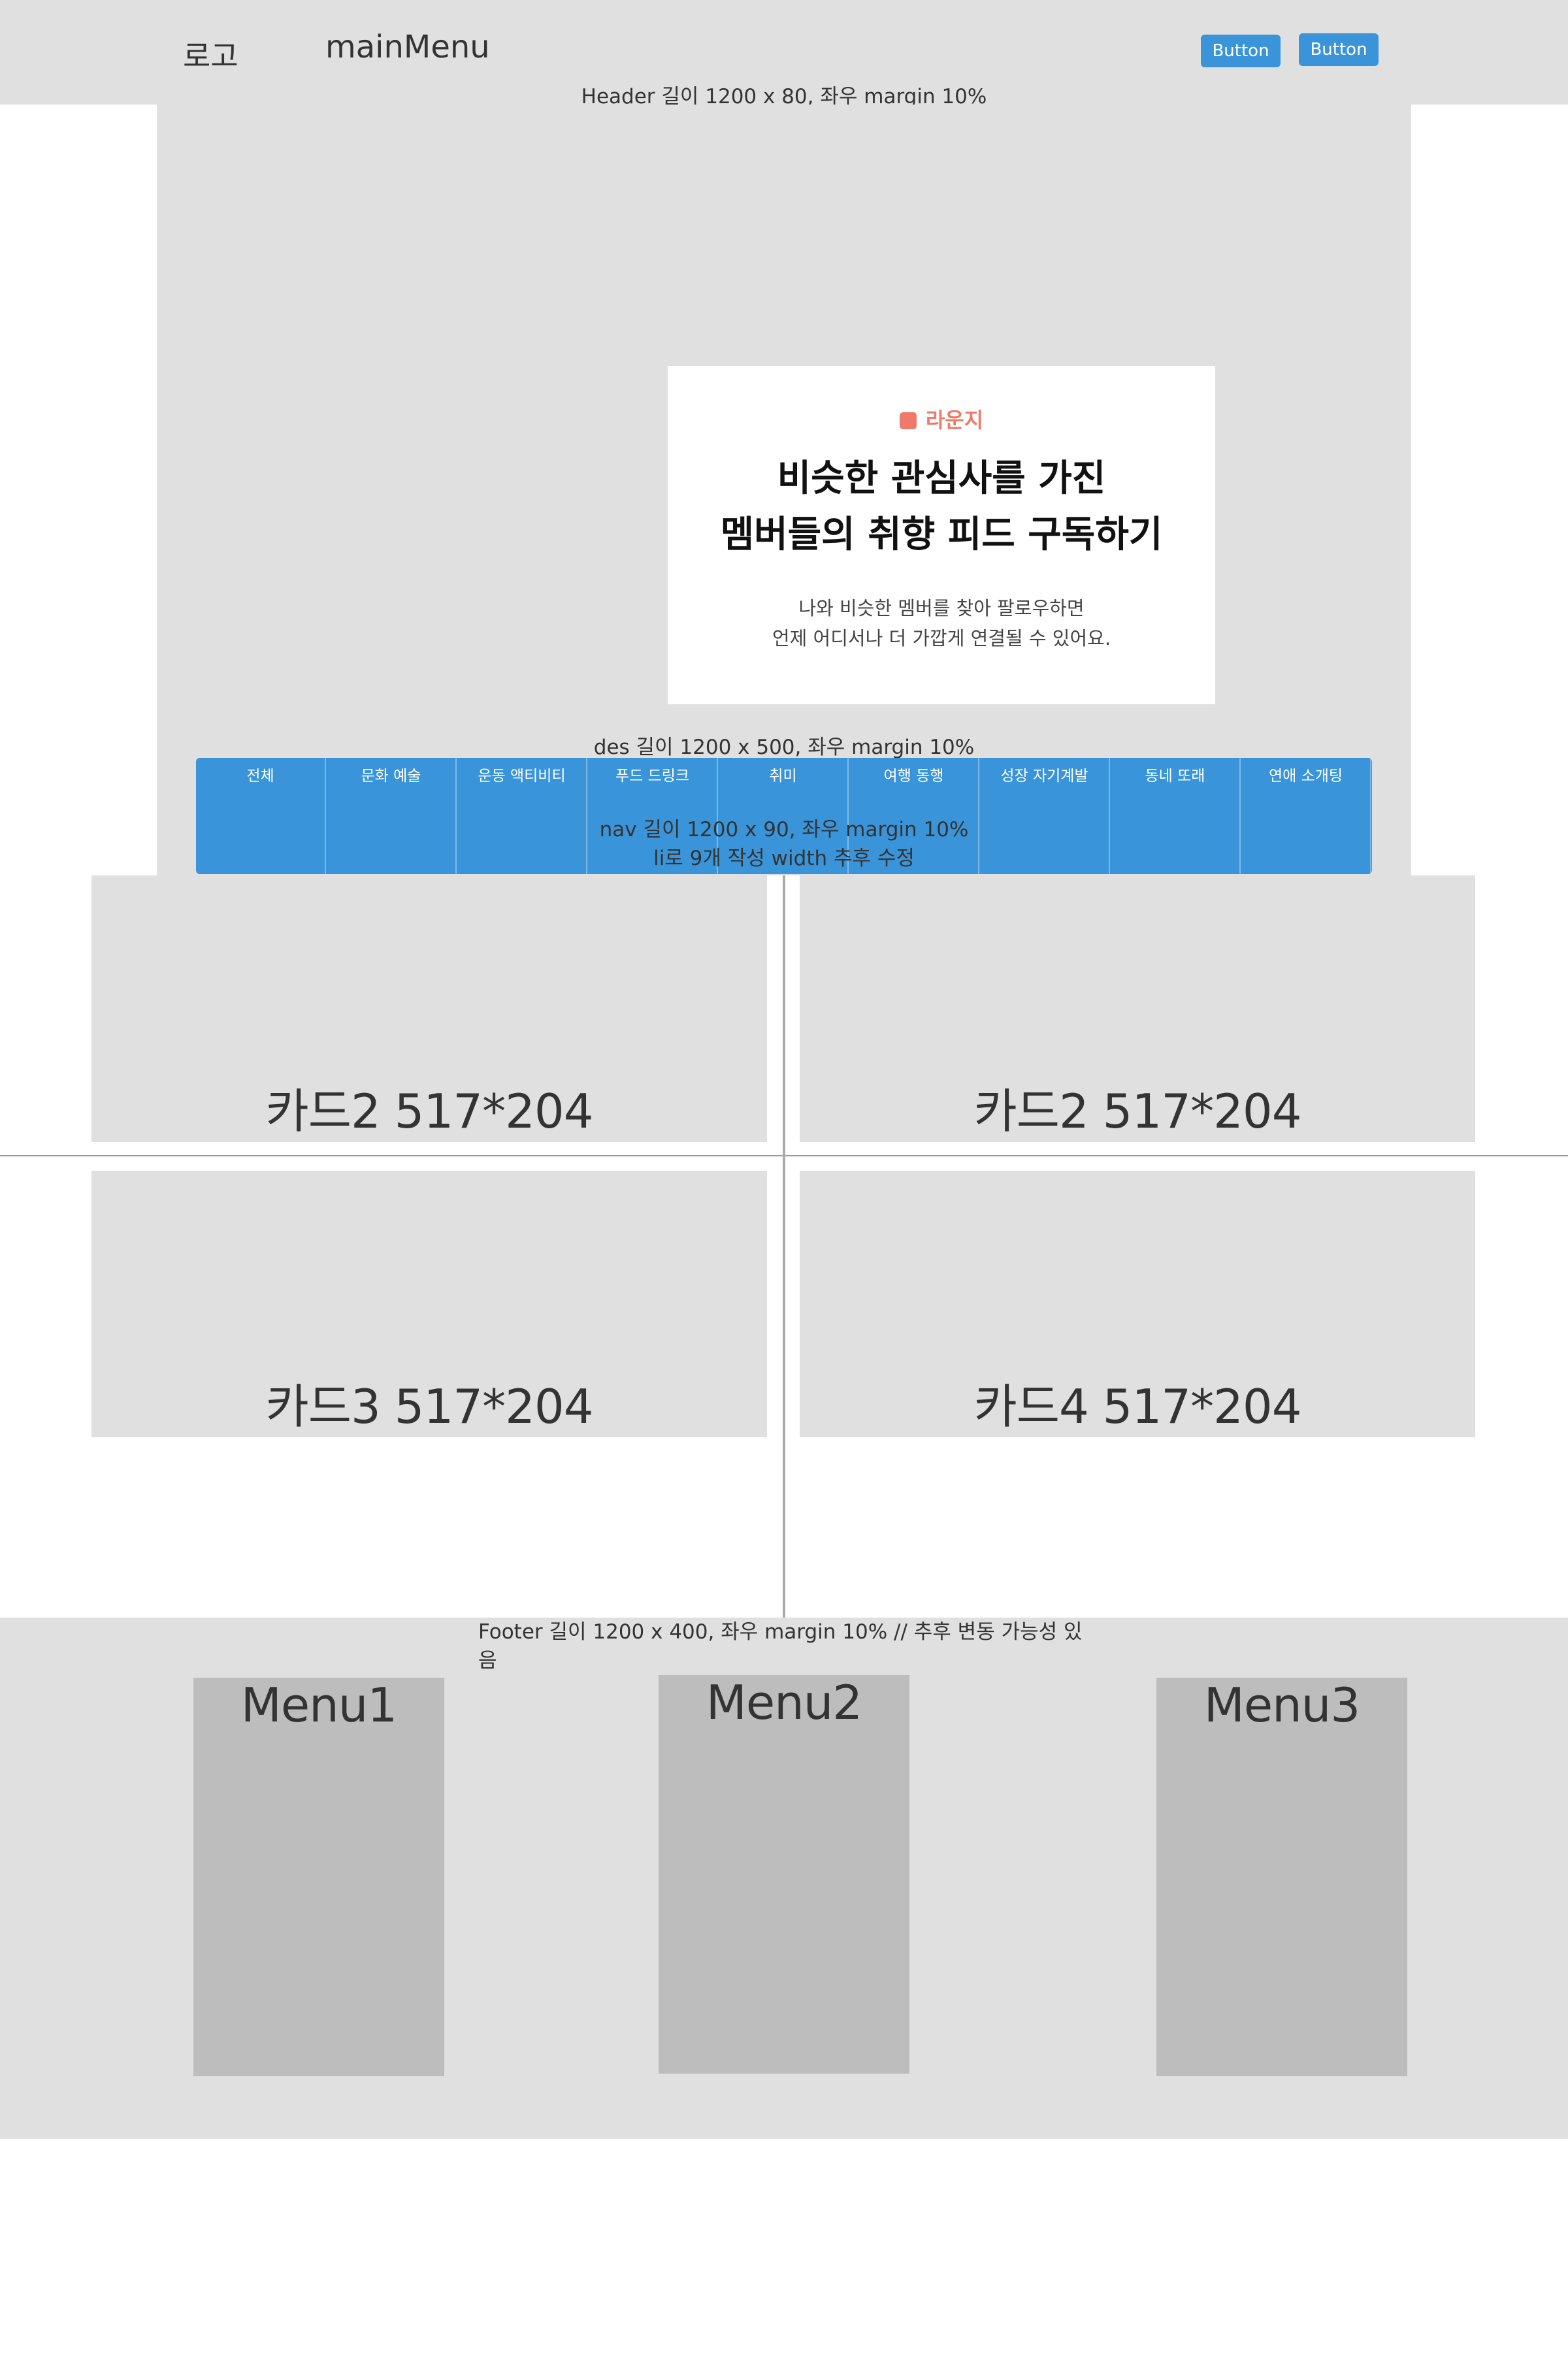  Describe the element at coordinates (908, 420) in the screenshot. I see `lounge-icon` at that location.